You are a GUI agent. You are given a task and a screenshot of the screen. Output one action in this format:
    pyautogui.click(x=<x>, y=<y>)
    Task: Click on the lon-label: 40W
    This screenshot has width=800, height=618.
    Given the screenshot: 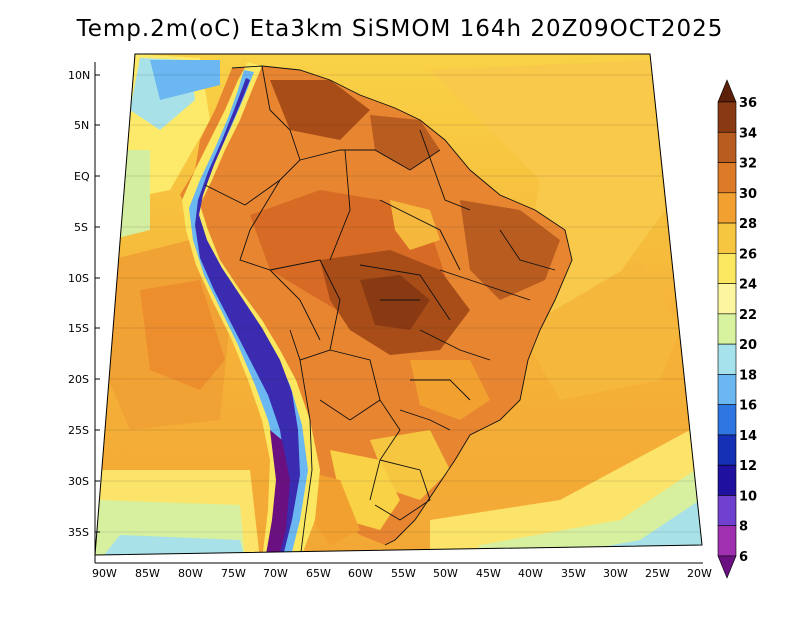 What is the action you would take?
    pyautogui.click(x=530, y=573)
    